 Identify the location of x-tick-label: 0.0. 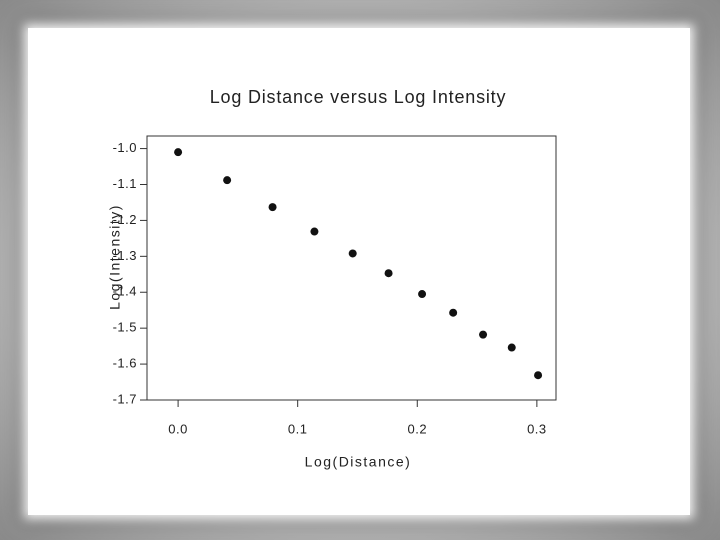
(178, 428).